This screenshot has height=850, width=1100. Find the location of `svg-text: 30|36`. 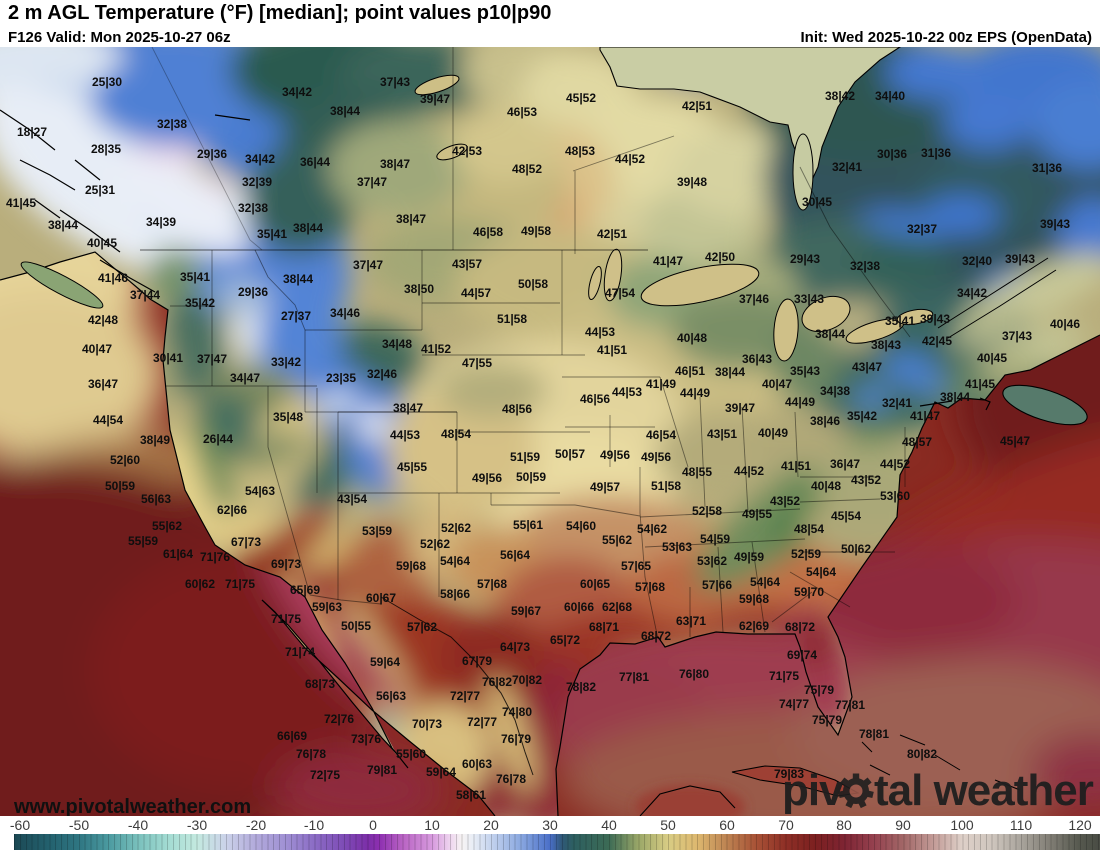

svg-text: 30|36 is located at coordinates (892, 154).